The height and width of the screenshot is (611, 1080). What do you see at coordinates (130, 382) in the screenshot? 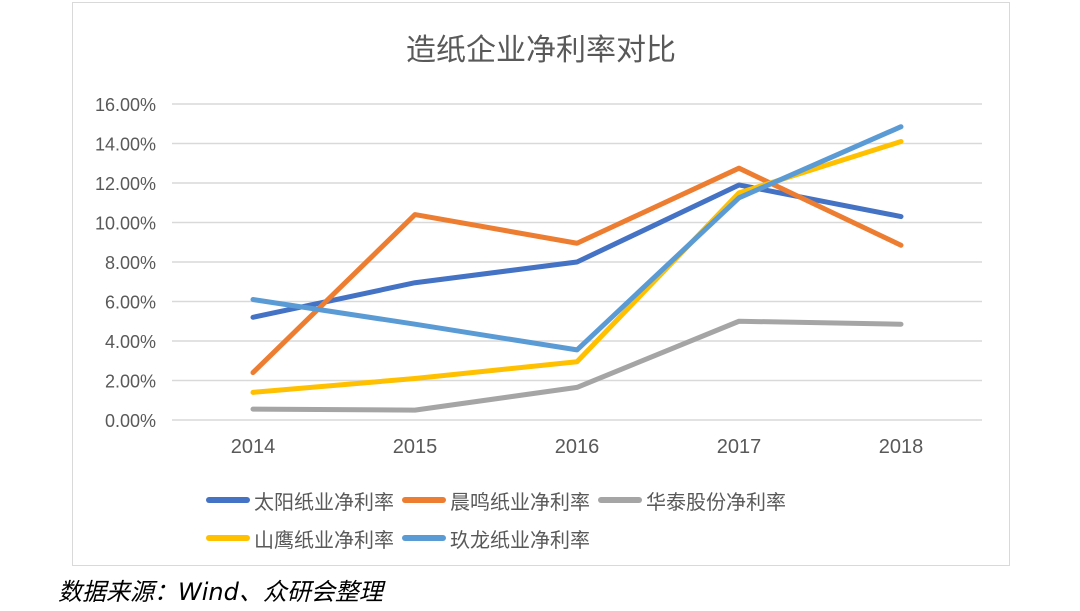
I see `y-tick-label: 2.00%` at bounding box center [130, 382].